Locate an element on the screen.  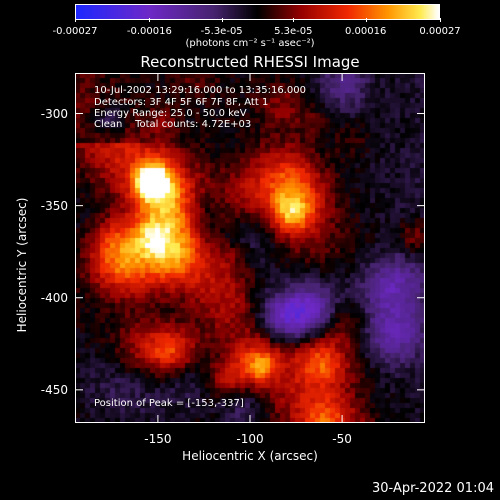
colorbar-tick-label: -0.00027 is located at coordinates (75, 31).